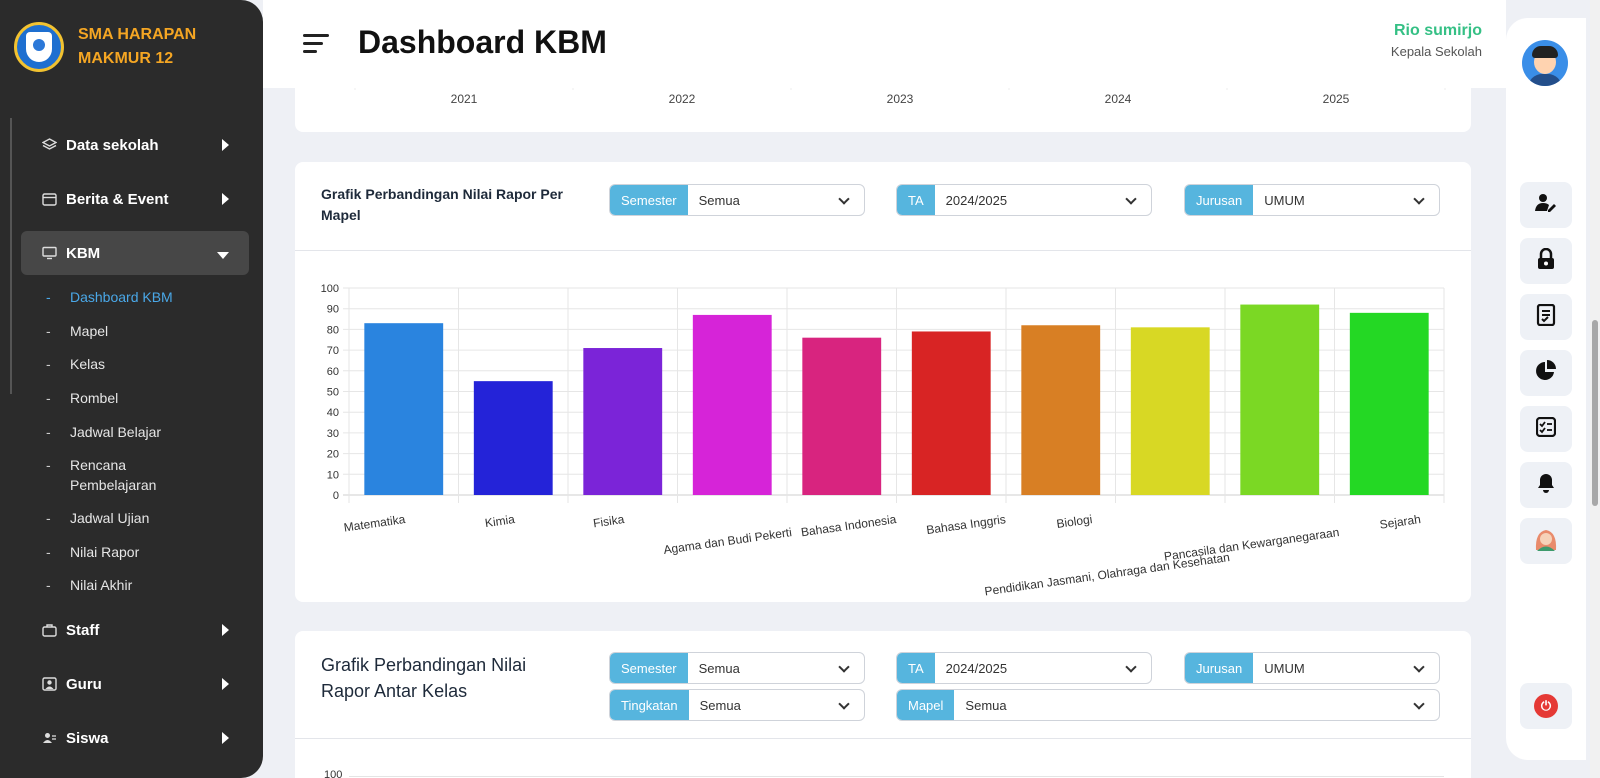  I want to click on hijab-avatar-icon, so click(1546, 541).